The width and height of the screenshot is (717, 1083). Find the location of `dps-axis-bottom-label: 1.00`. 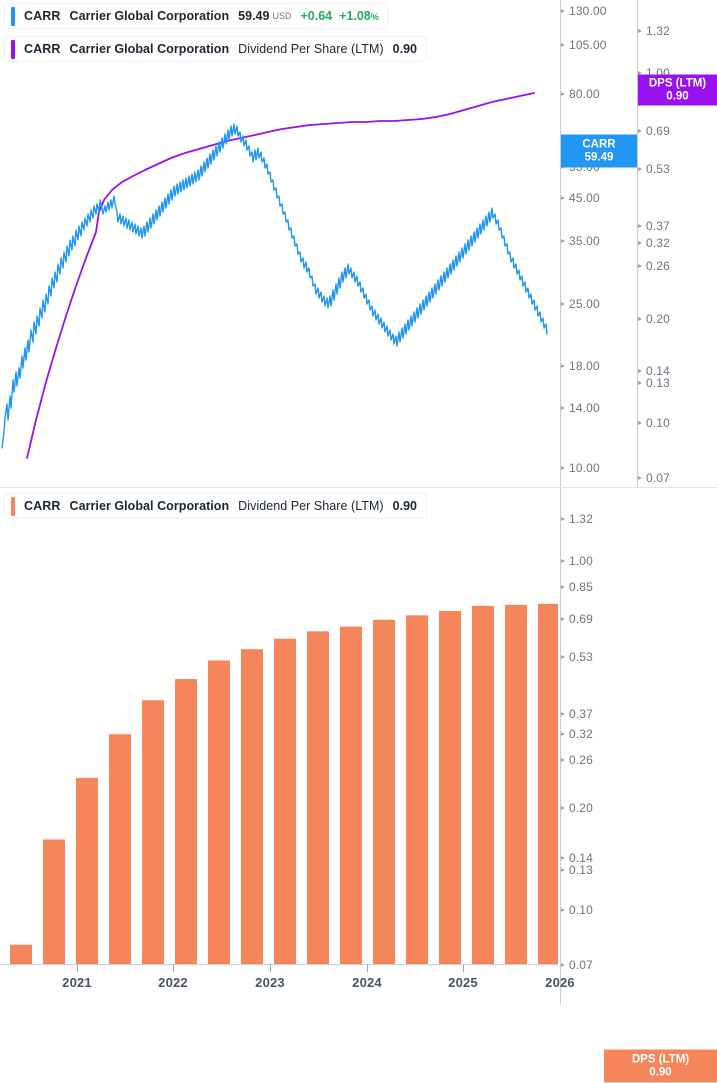

dps-axis-bottom-label: 1.00 is located at coordinates (581, 561).